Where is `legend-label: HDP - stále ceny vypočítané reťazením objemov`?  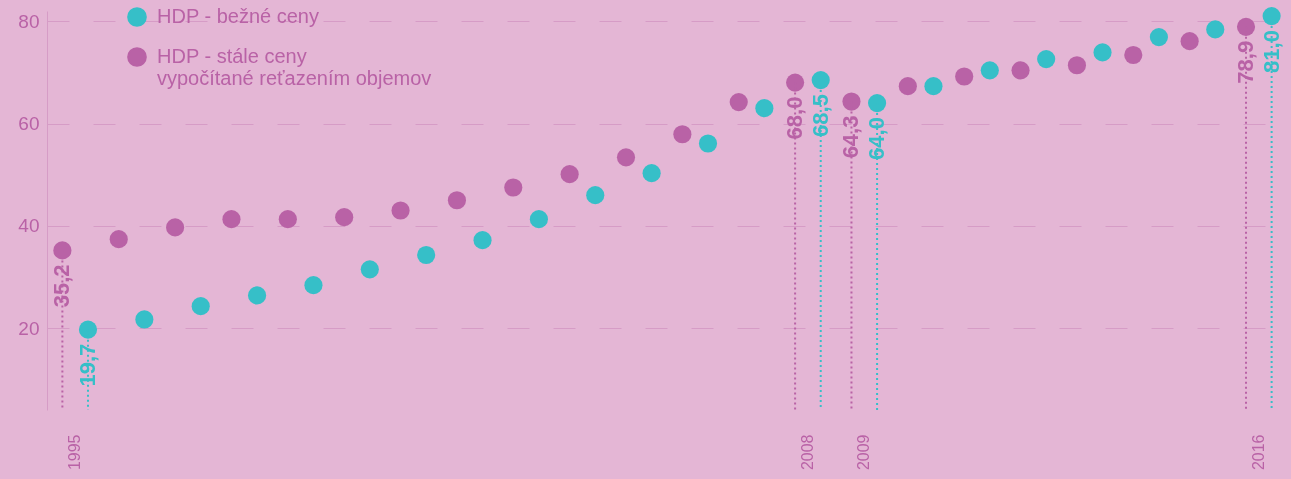 legend-label: HDP - stále ceny vypočítané reťazením objemov is located at coordinates (294, 67).